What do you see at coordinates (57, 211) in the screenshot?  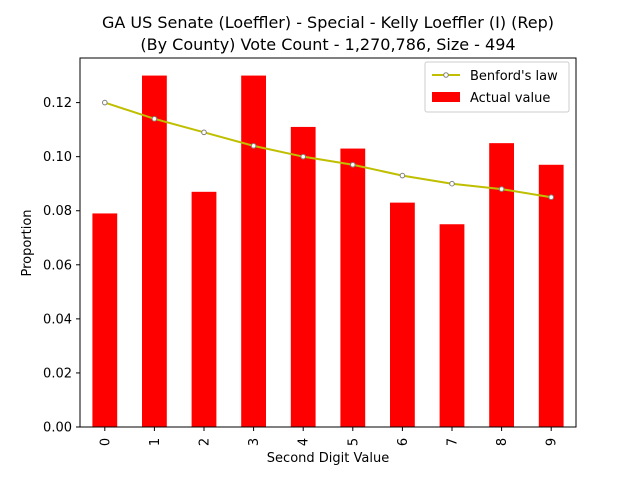 I see `y-tick-label: 0.08` at bounding box center [57, 211].